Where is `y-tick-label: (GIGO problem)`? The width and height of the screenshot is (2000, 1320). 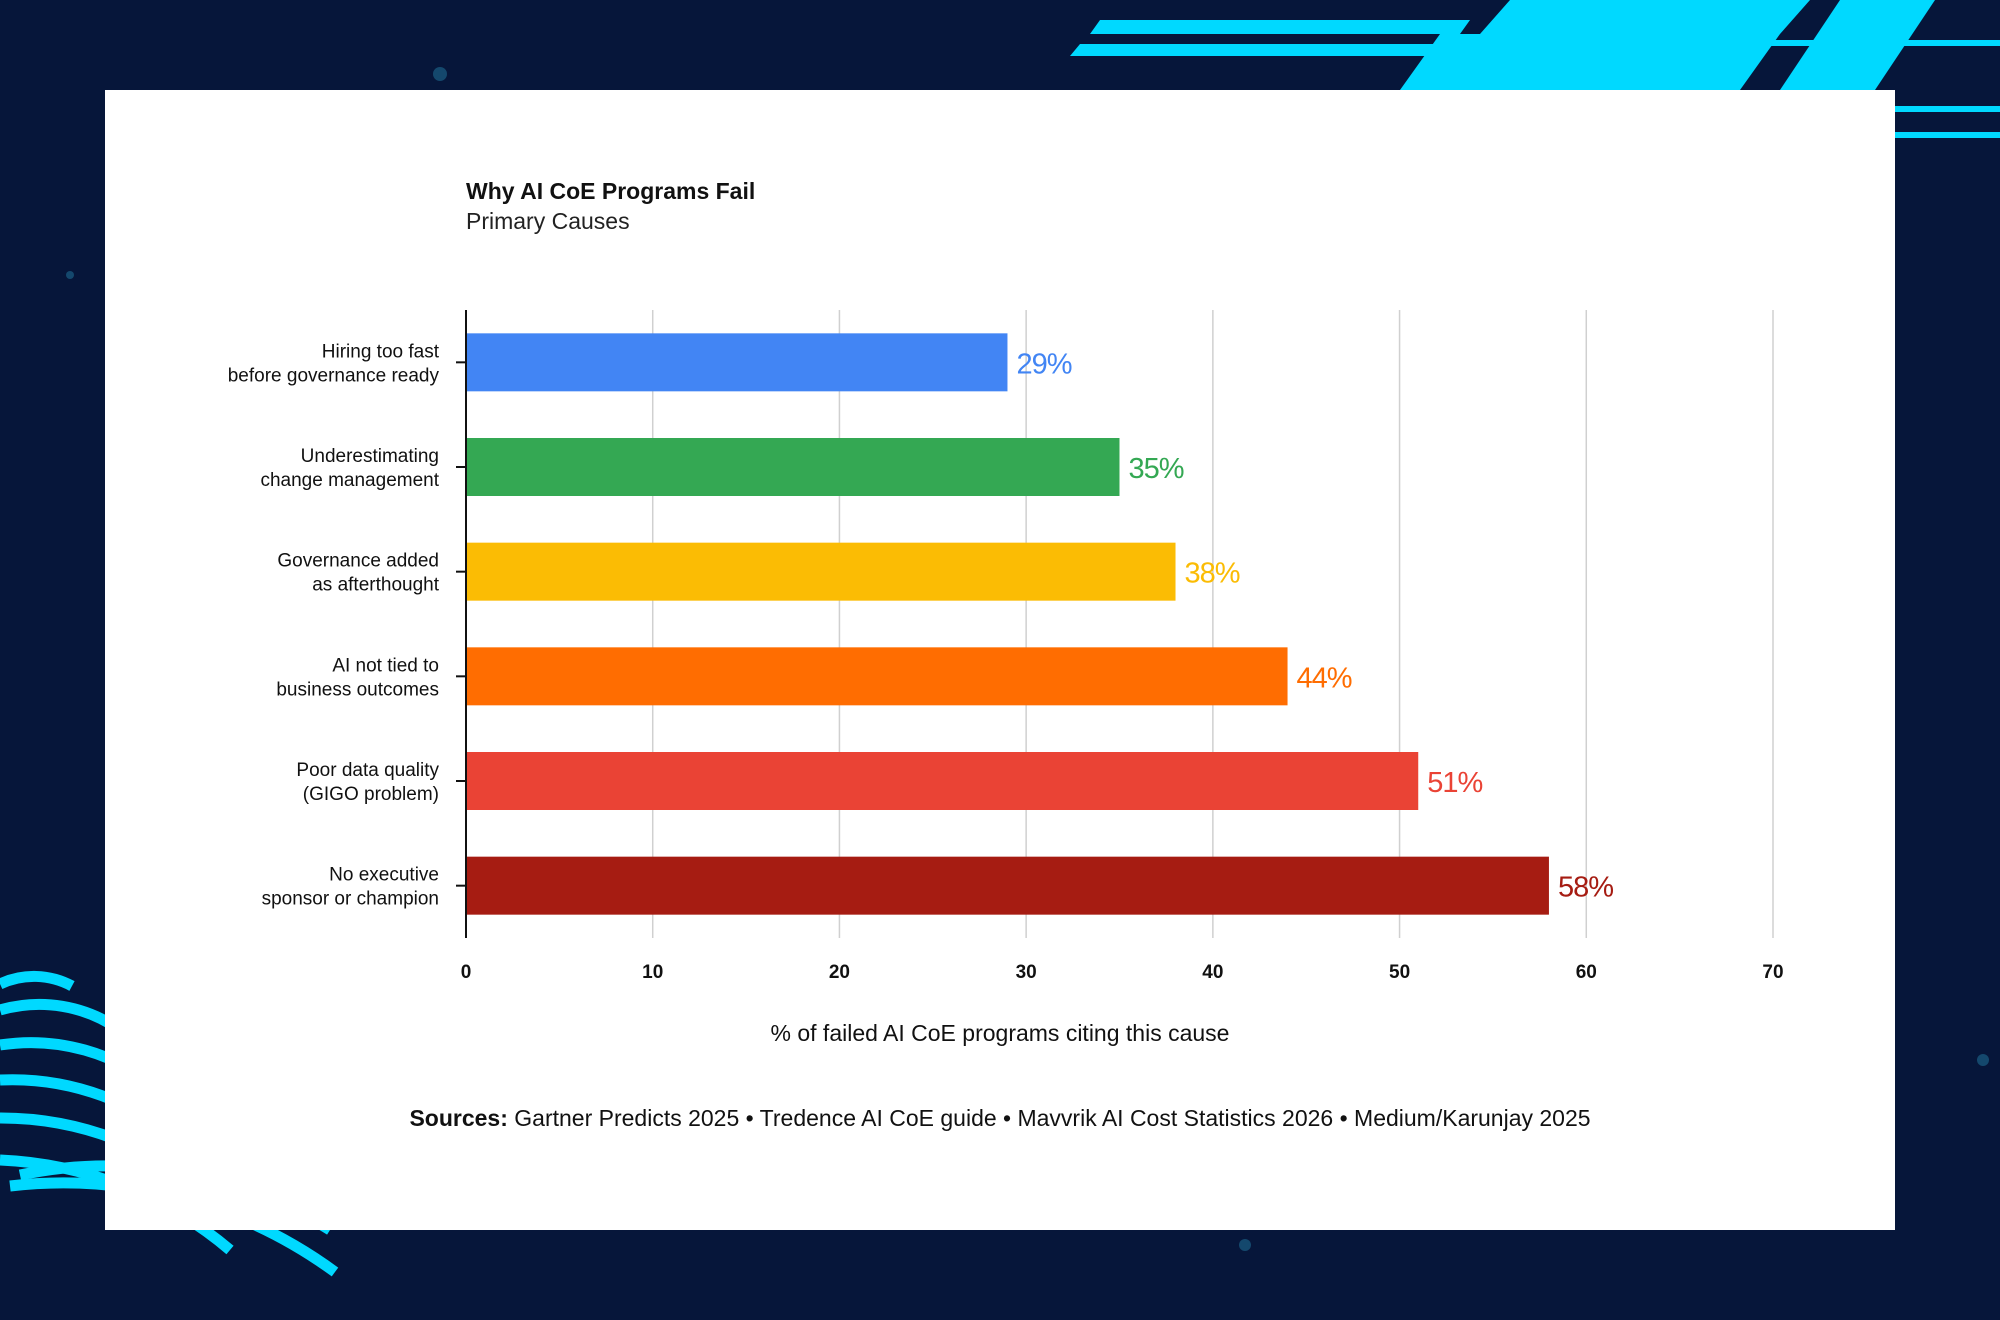 y-tick-label: (GIGO problem) is located at coordinates (371, 794).